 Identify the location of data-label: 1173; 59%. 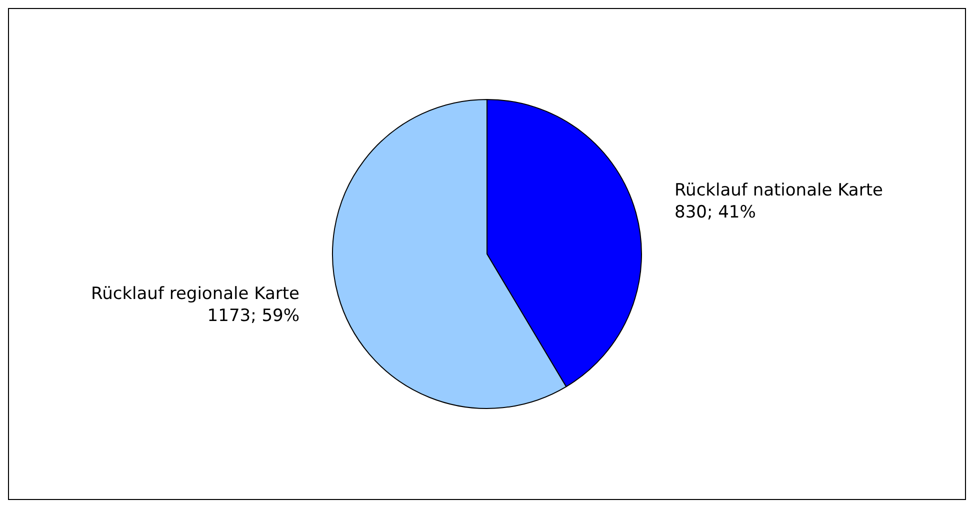
(253, 316).